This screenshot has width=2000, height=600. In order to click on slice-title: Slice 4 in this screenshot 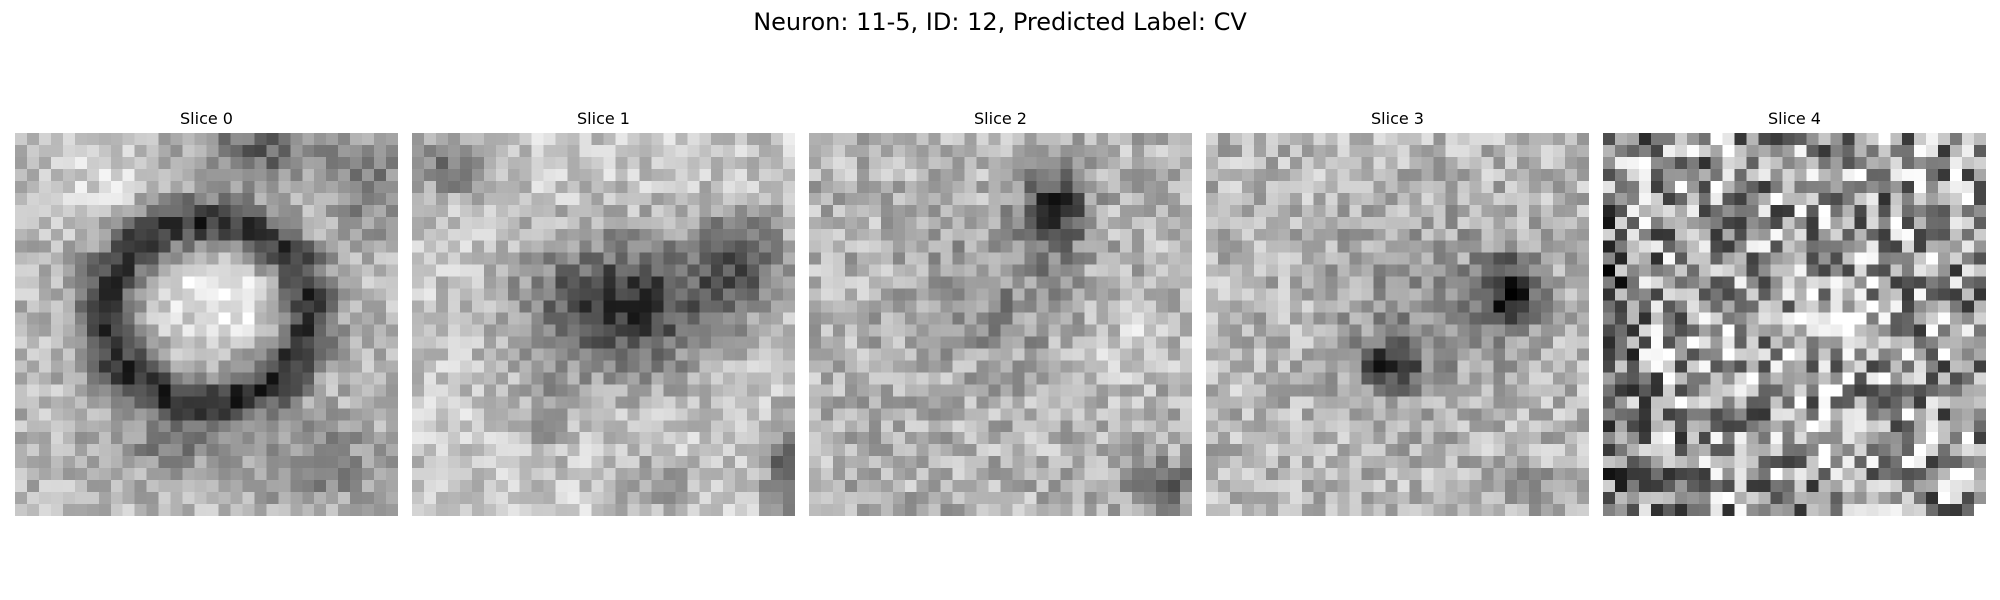, I will do `click(1794, 118)`.